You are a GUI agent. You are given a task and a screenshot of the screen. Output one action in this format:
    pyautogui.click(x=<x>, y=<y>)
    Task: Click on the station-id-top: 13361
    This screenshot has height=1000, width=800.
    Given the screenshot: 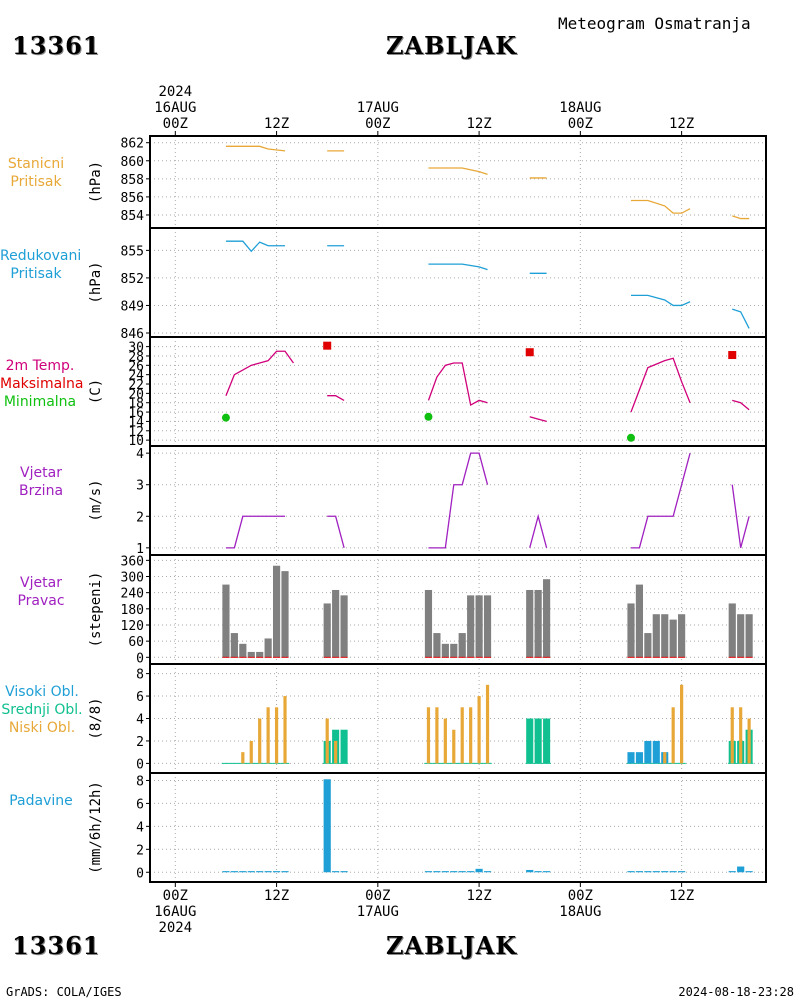 What is the action you would take?
    pyautogui.click(x=56, y=45)
    